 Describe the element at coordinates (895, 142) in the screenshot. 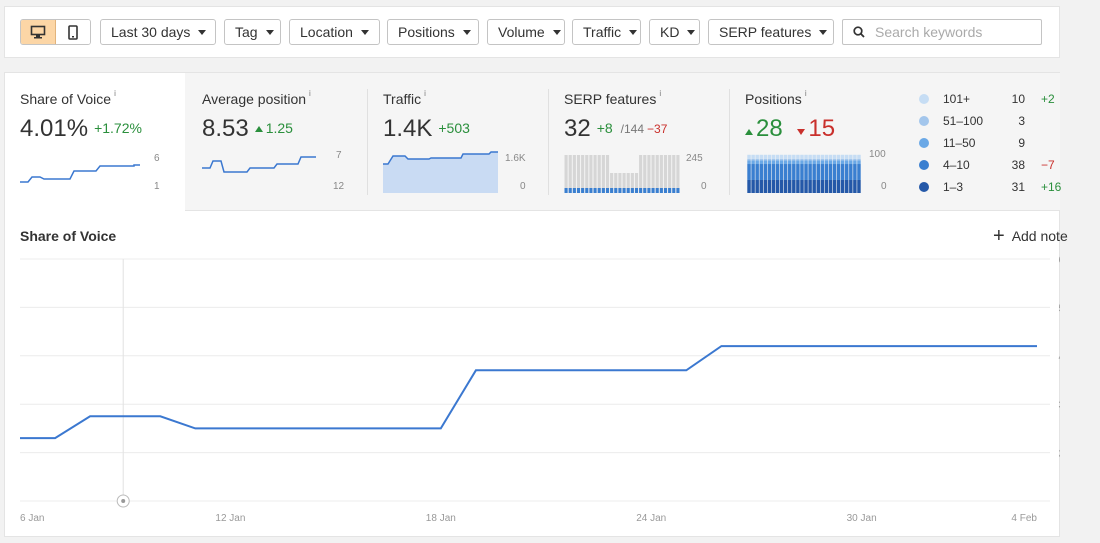

I see `positions-card: Positions i 28 15 100 0` at that location.